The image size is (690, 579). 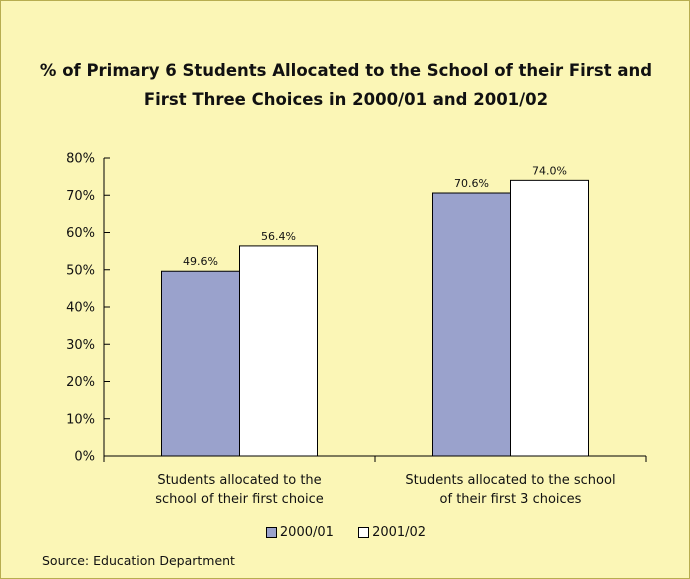 I want to click on y-tick-label: 20%, so click(x=80, y=382).